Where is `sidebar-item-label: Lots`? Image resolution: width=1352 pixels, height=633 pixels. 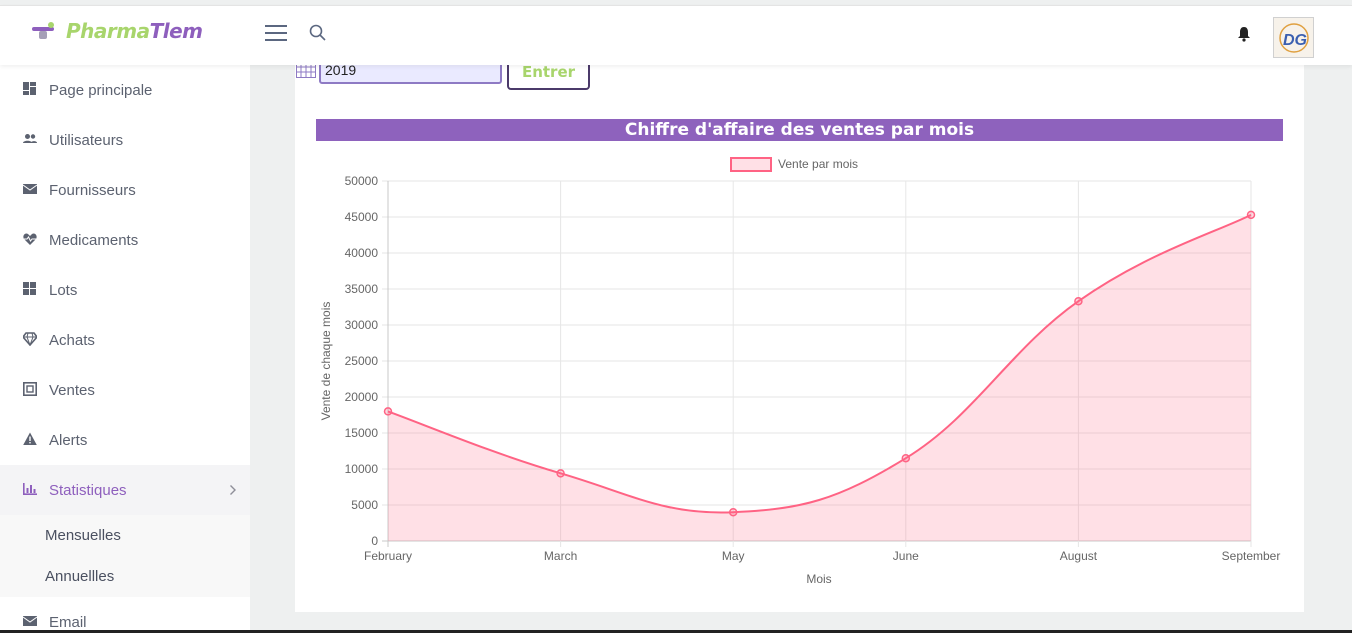 sidebar-item-label: Lots is located at coordinates (63, 290).